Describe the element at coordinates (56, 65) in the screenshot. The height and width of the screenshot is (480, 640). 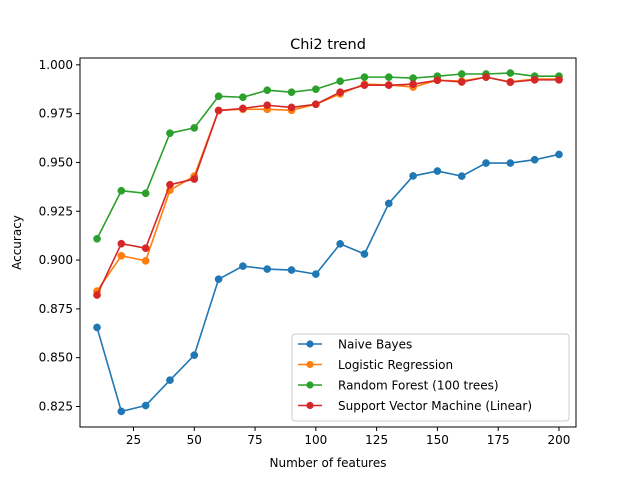
I see `y-tick-label: 1.000` at that location.